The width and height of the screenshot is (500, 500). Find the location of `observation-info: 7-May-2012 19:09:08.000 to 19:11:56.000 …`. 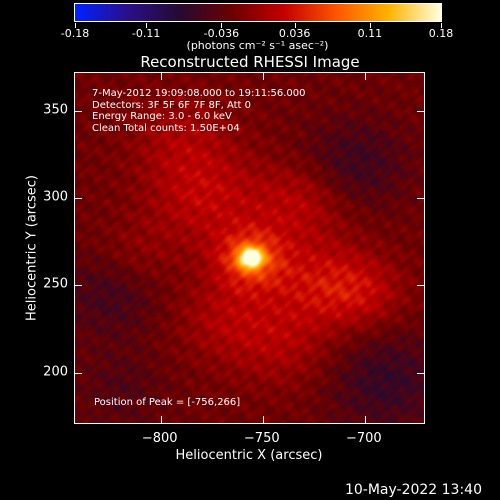

observation-info: 7-May-2012 19:09:08.000 to 19:11:56.000 … is located at coordinates (198, 111).